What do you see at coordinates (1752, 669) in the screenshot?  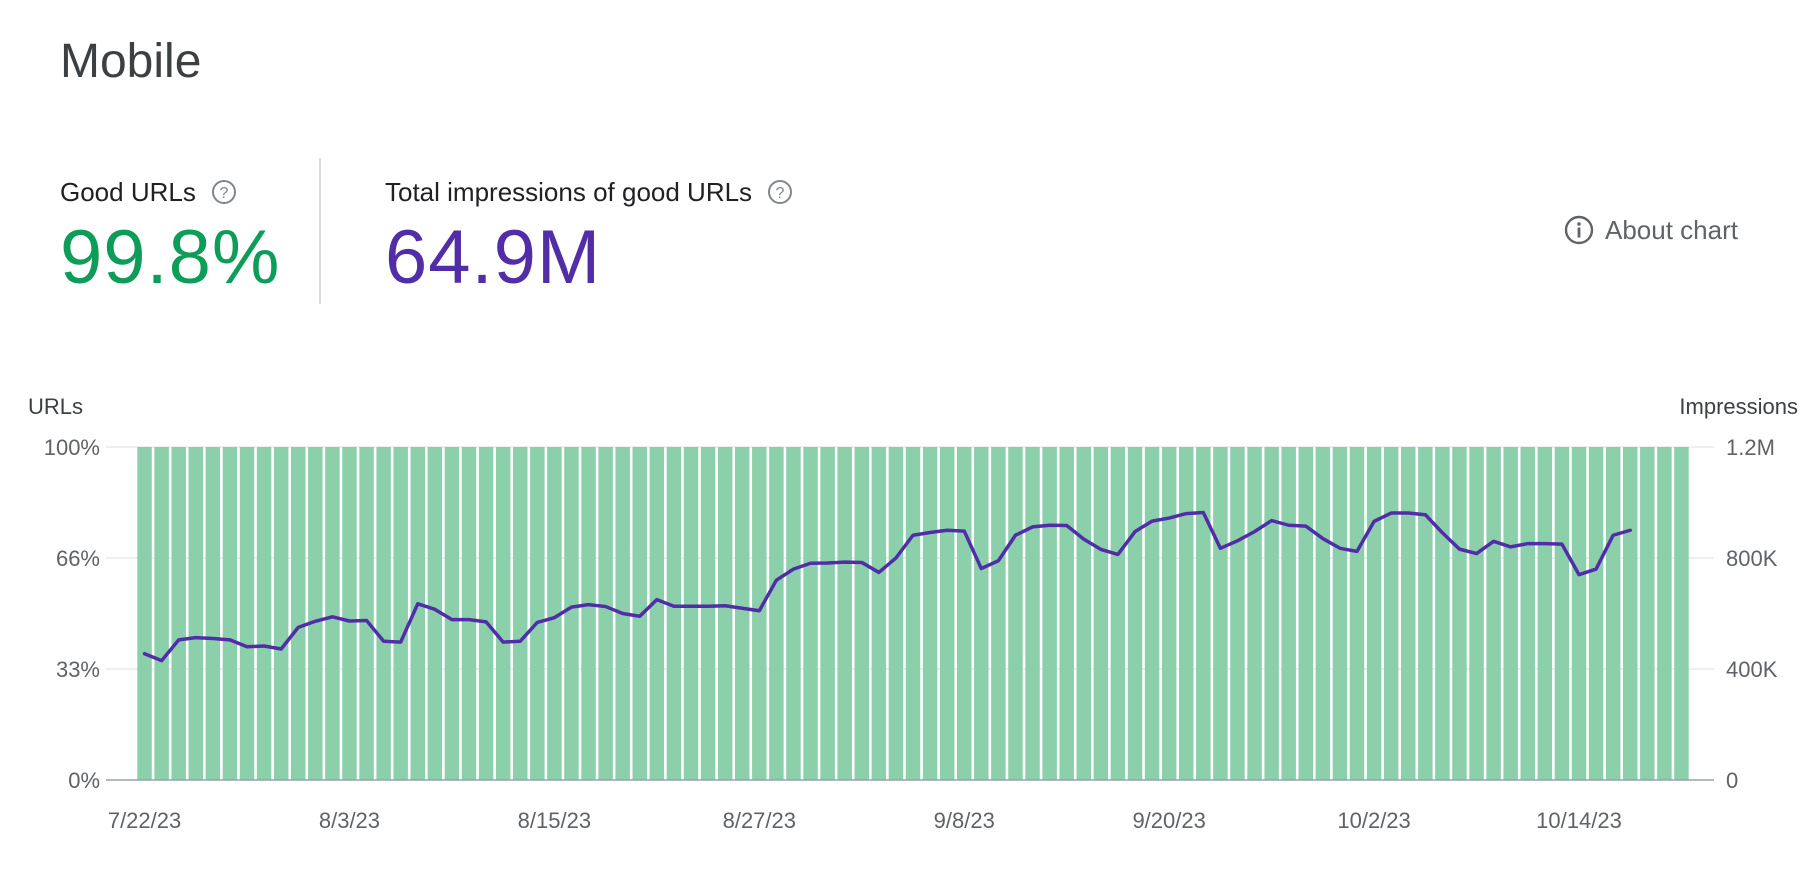 I see `y-right-tick-label: 400K` at bounding box center [1752, 669].